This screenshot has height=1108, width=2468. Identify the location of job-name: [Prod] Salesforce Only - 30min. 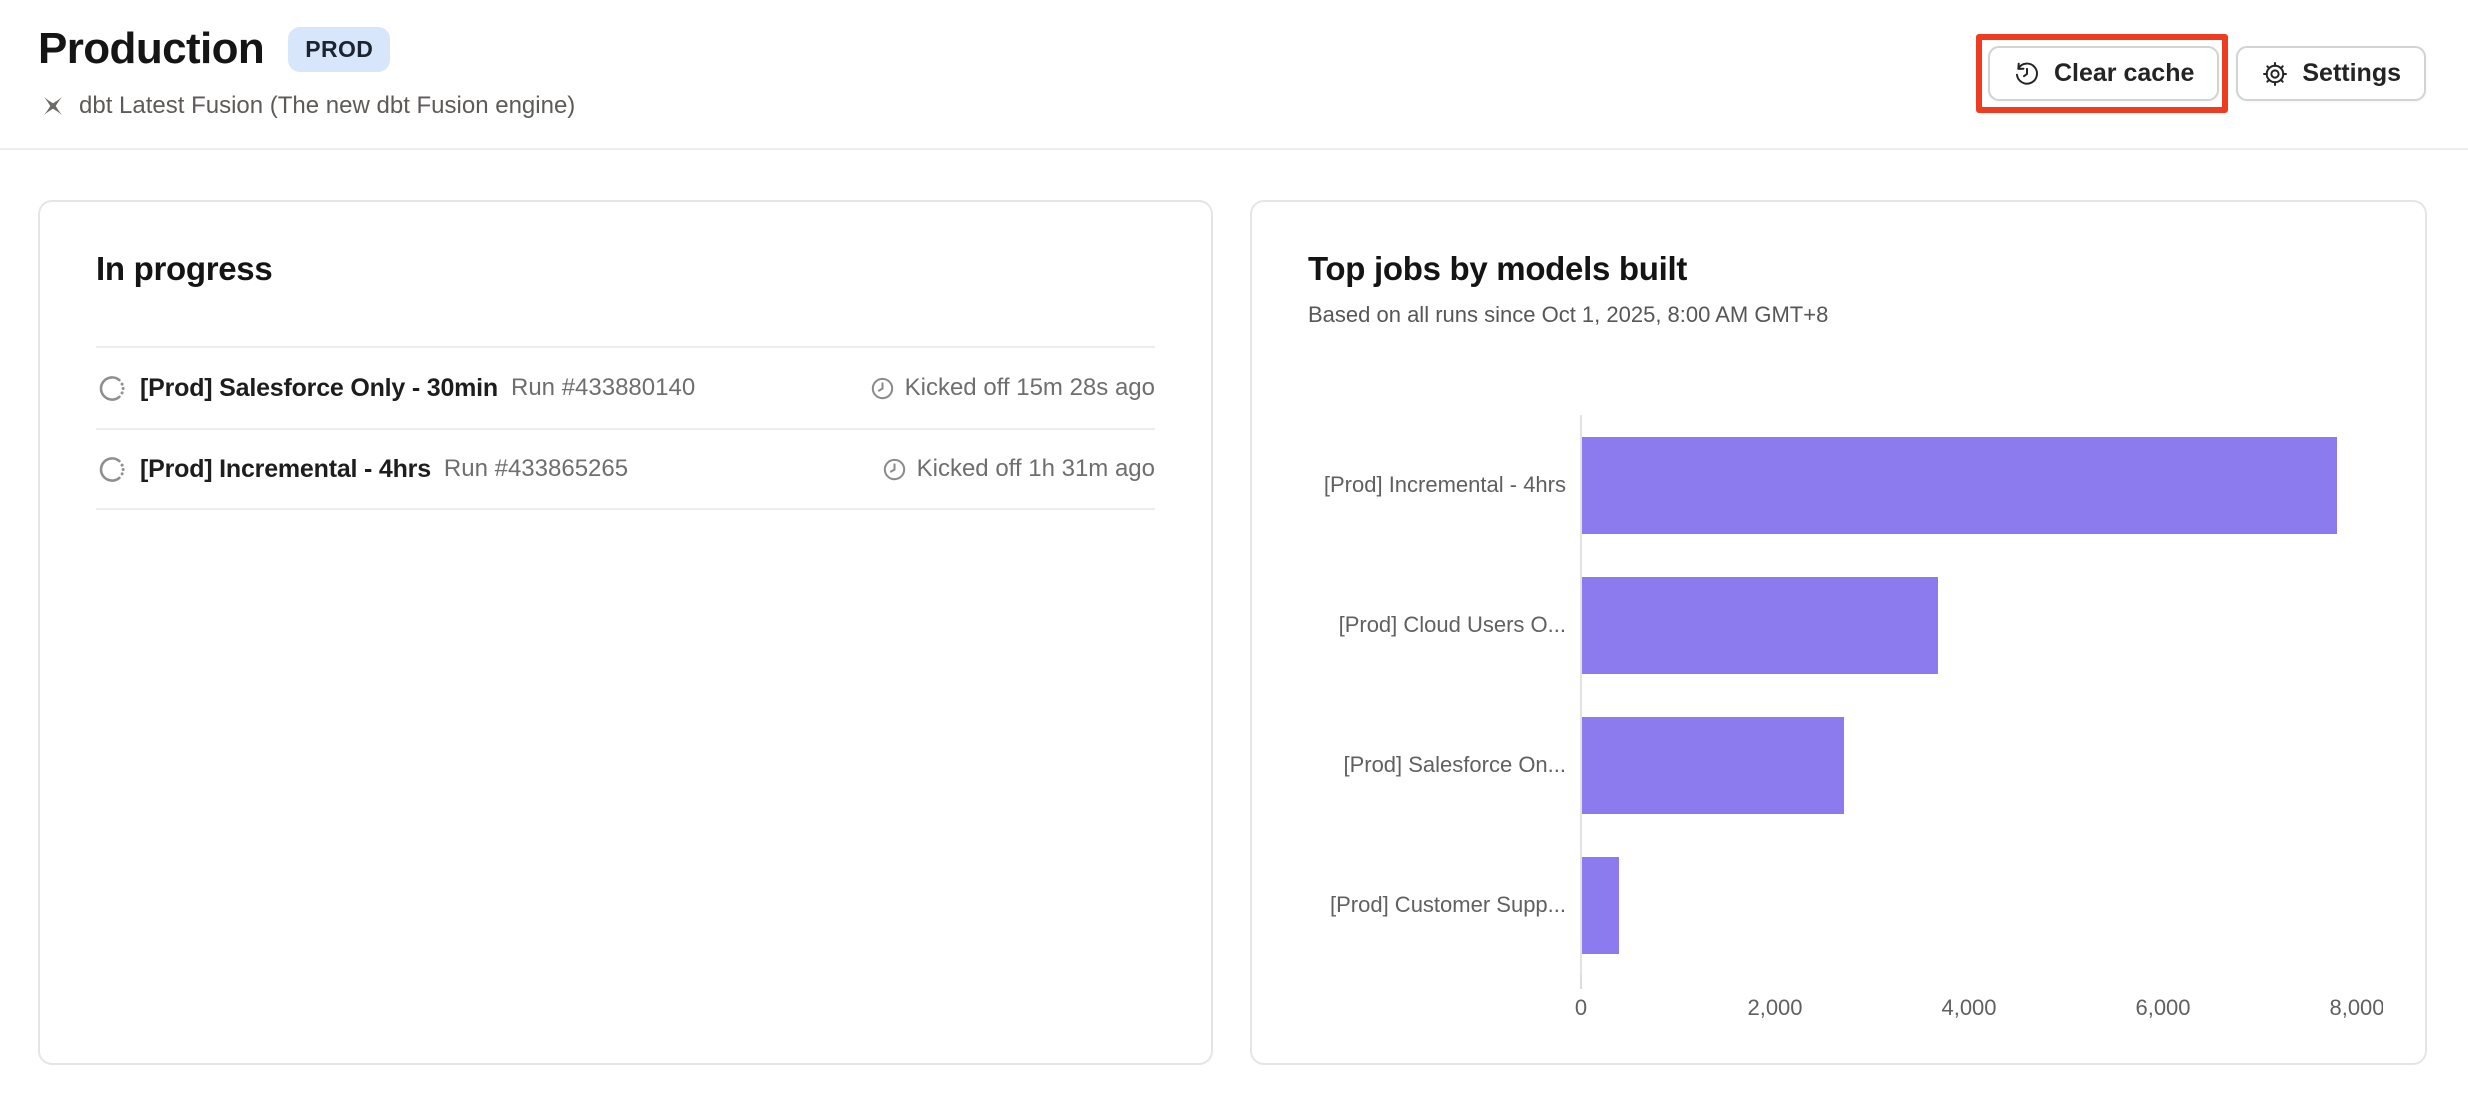
(319, 387).